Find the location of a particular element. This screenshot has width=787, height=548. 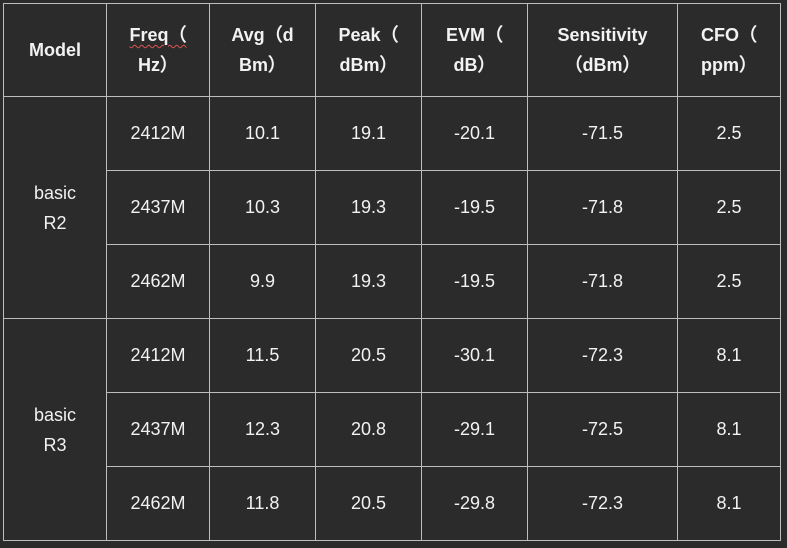

table-row: 2462M 11.8 20.5 -29.8 -72.3 8.1 is located at coordinates (392, 503).